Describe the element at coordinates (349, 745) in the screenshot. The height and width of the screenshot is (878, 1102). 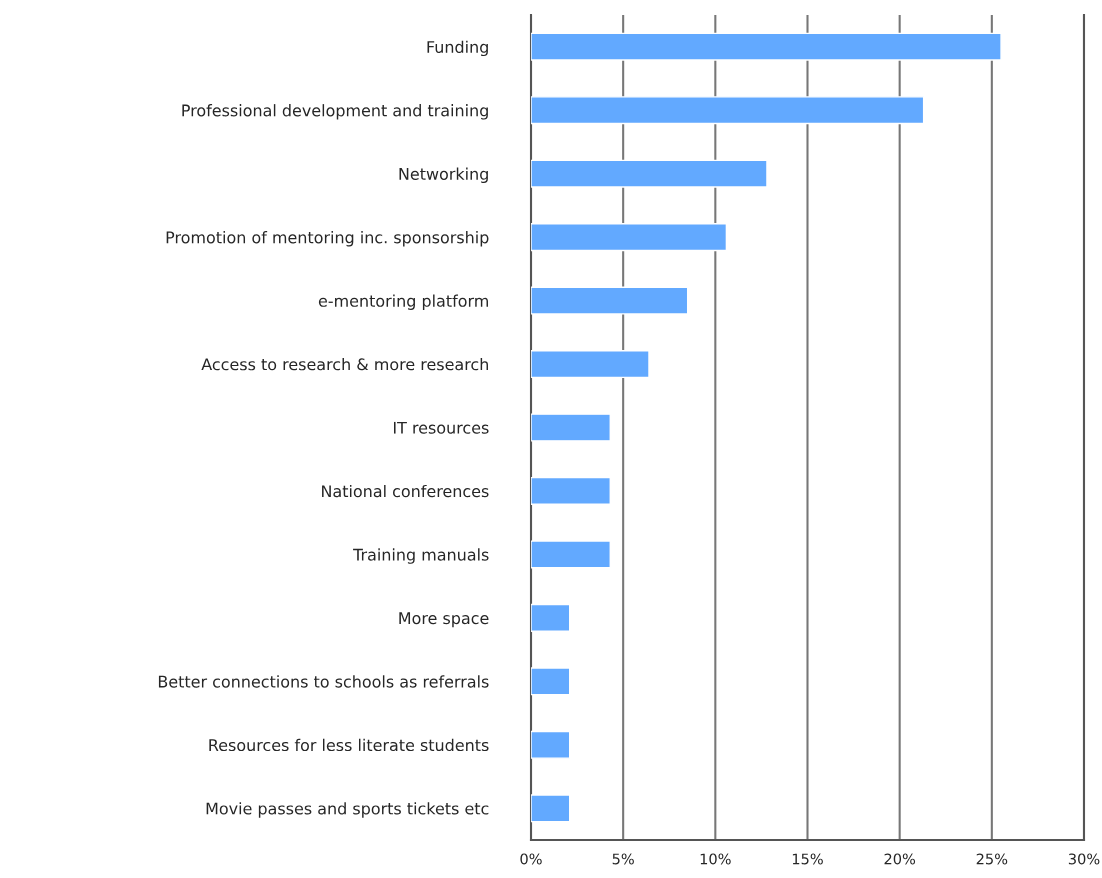
I see `y-tick-label: Resources for less literate students` at that location.